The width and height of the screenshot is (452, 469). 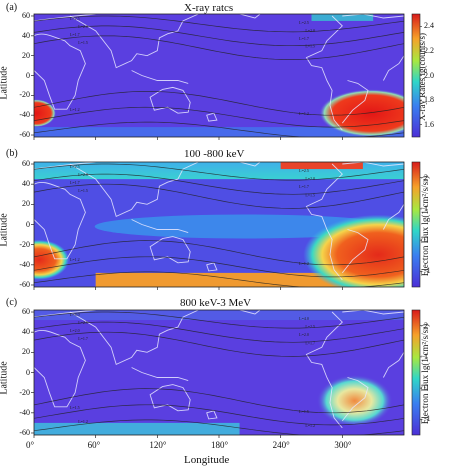 What do you see at coordinates (429, 26) in the screenshot?
I see `colorbar-tick-label: 2.4` at bounding box center [429, 26].